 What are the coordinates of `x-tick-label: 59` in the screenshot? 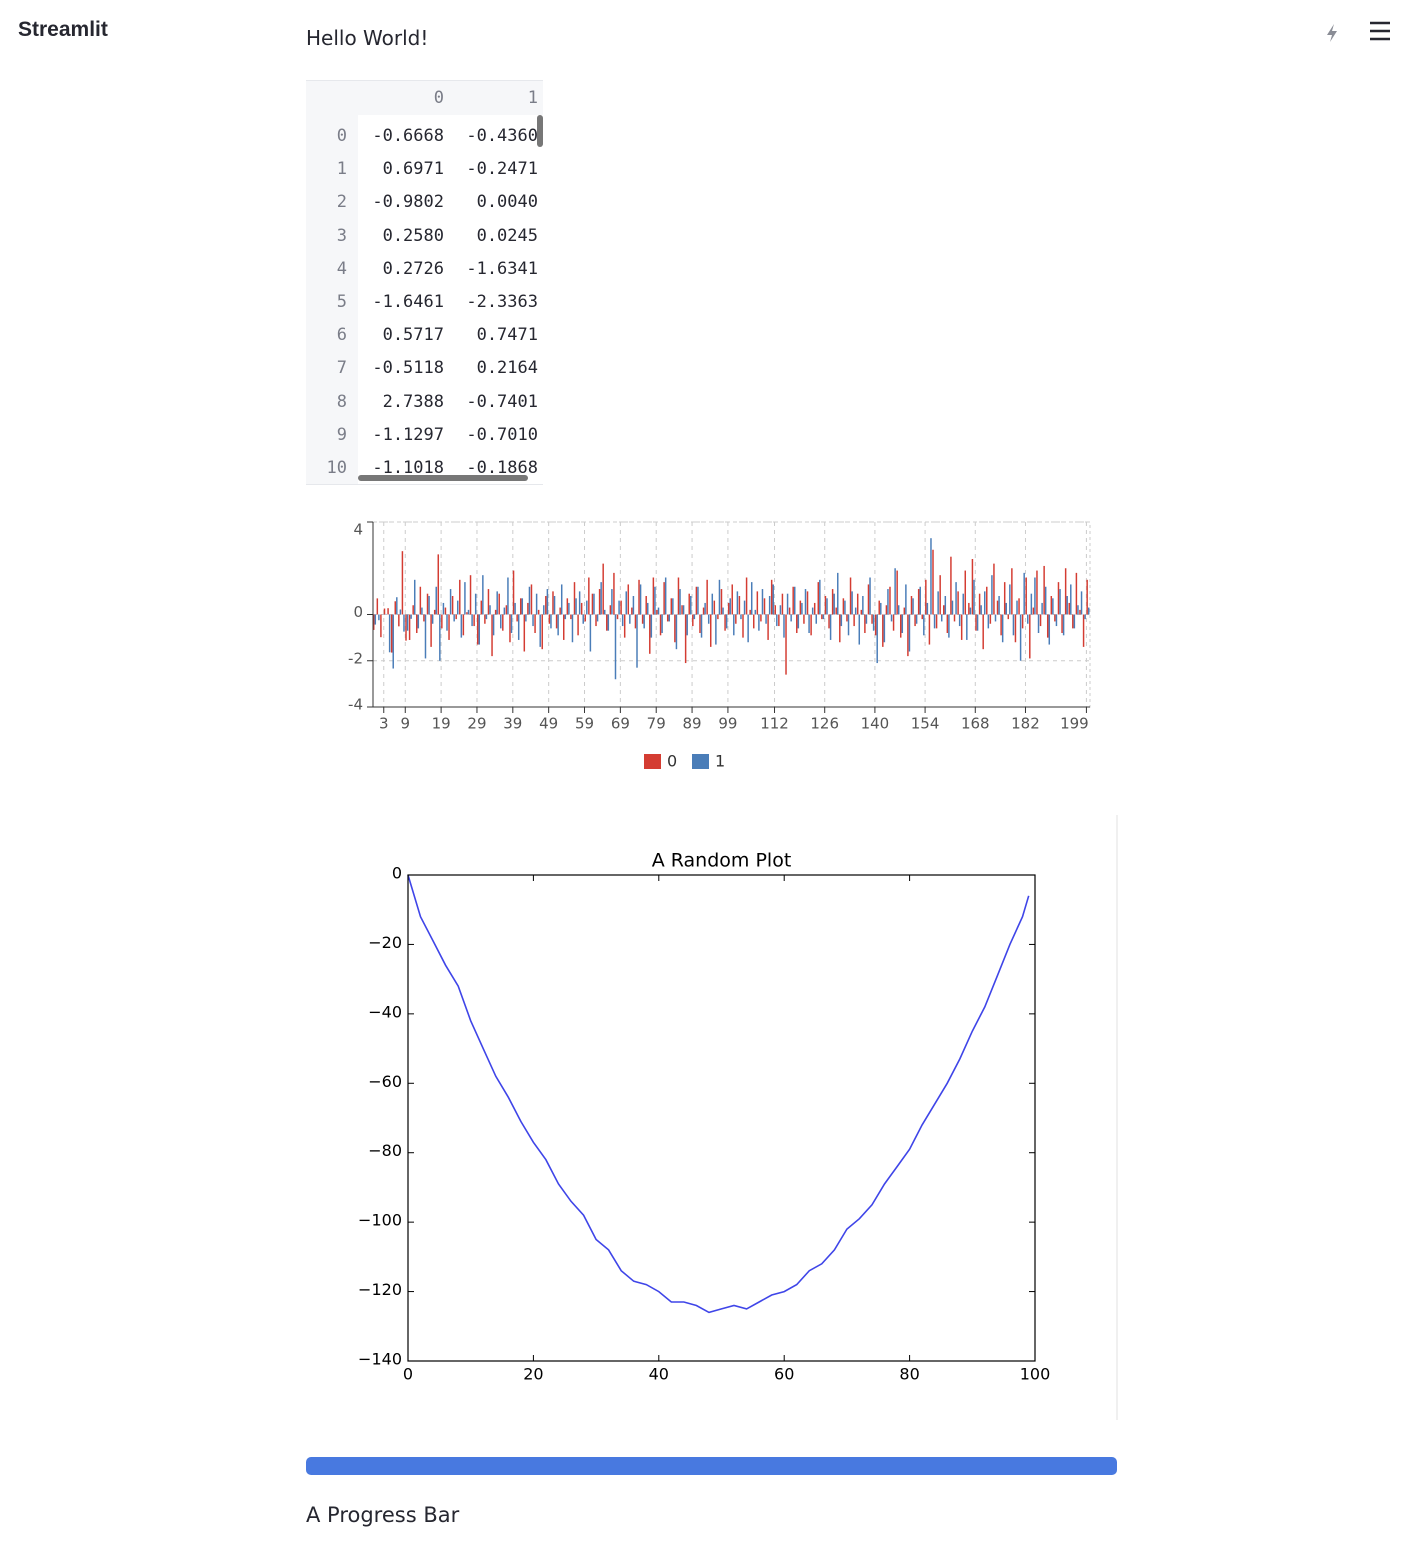 It's located at (584, 724).